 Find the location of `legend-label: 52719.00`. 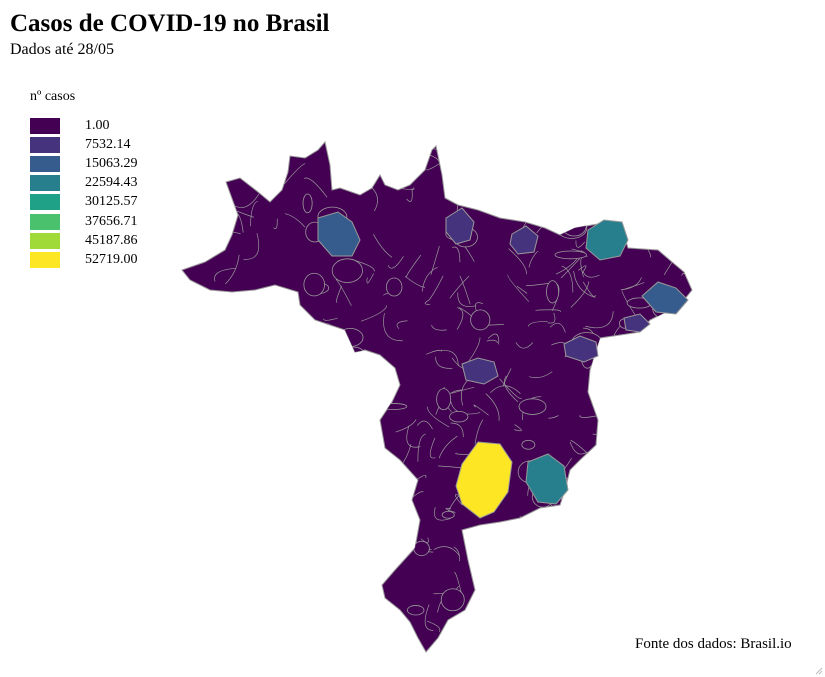

legend-label: 52719.00 is located at coordinates (111, 259).